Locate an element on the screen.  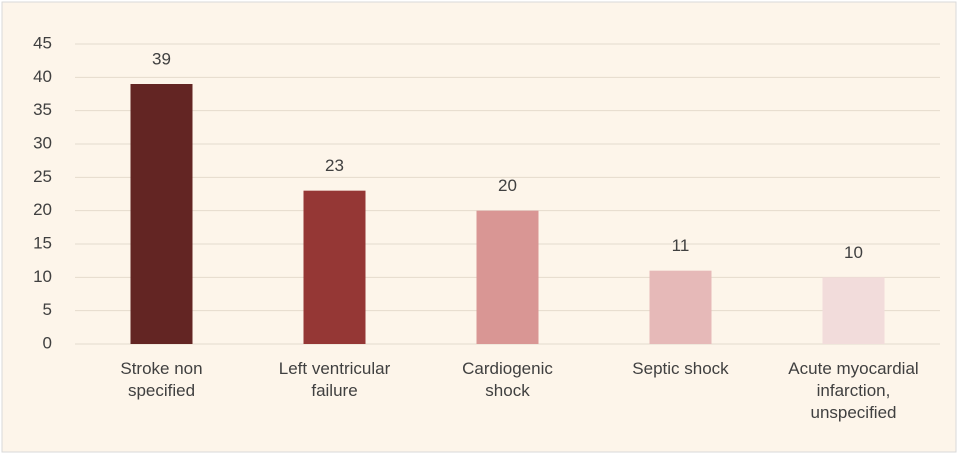
y-tick-label: 15 is located at coordinates (42, 242).